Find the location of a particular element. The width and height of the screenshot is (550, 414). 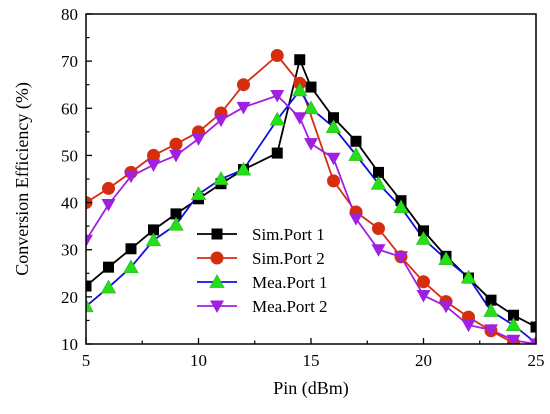

legend-marker-triangle-down-icon is located at coordinates (217, 306).